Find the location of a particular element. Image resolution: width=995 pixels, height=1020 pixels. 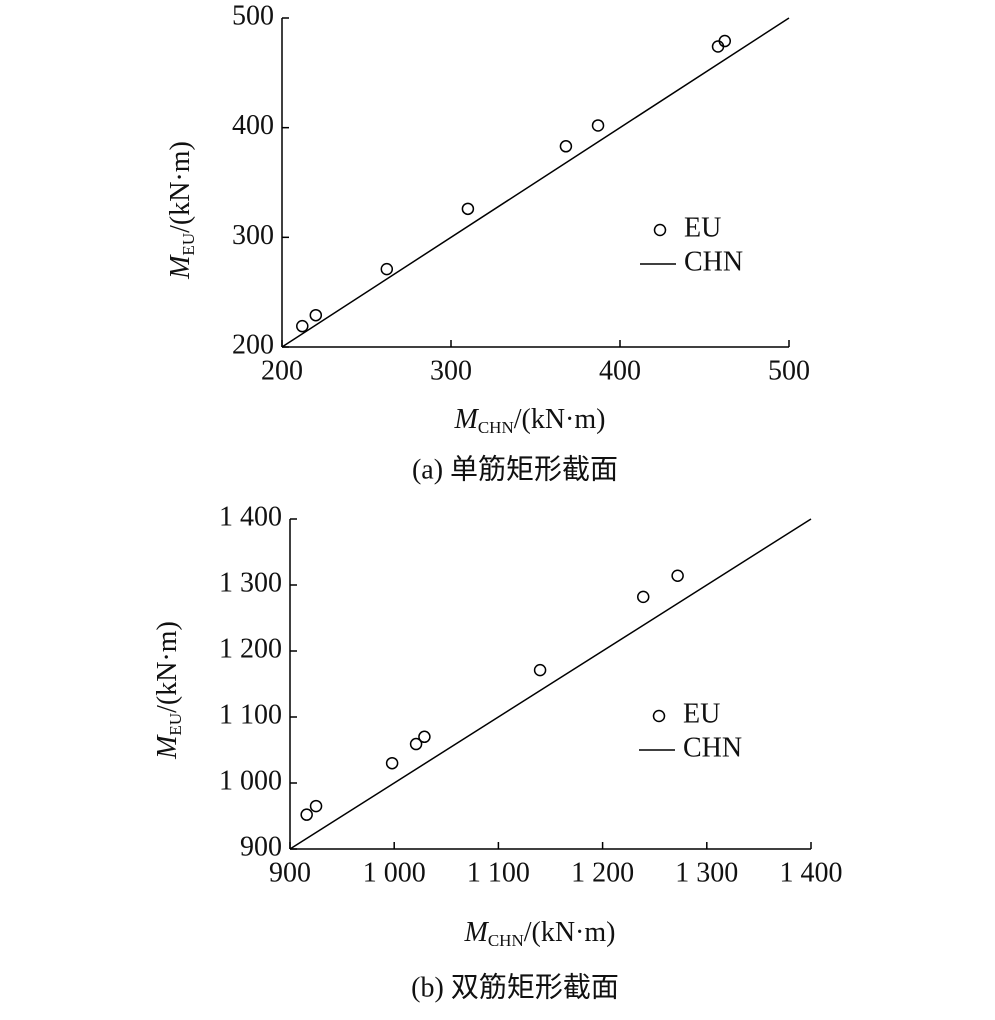

y-tick-label: 500 is located at coordinates (253, 15).